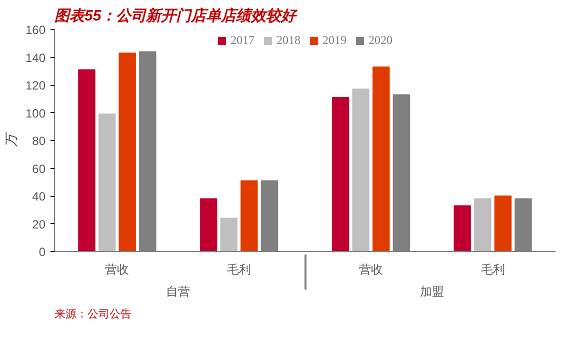 Image resolution: width=572 pixels, height=337 pixels. I want to click on y-tick-label: 120, so click(35, 85).